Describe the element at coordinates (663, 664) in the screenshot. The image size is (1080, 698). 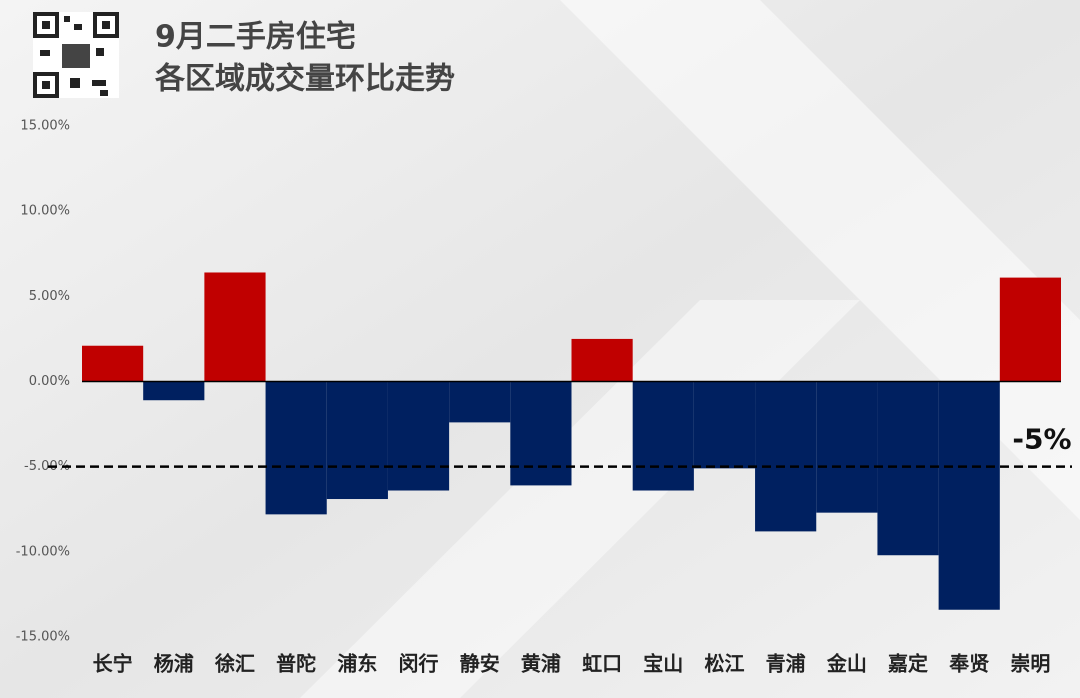
I see `x-tick-label: 宝山` at that location.